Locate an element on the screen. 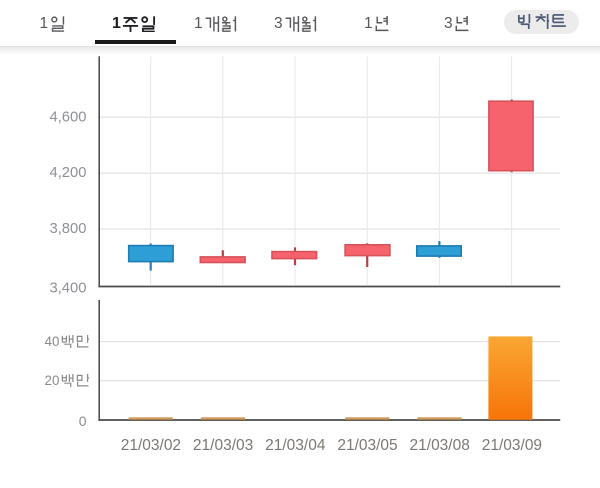  svg-text: 4,200 is located at coordinates (67, 173).